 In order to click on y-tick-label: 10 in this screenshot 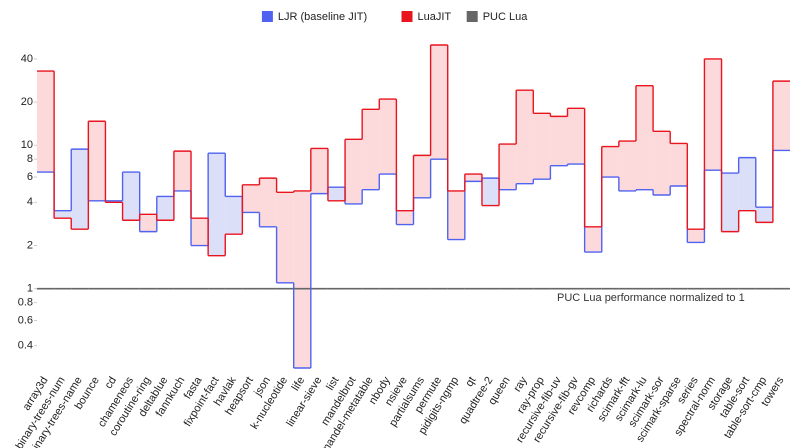, I will do `click(27, 145)`.